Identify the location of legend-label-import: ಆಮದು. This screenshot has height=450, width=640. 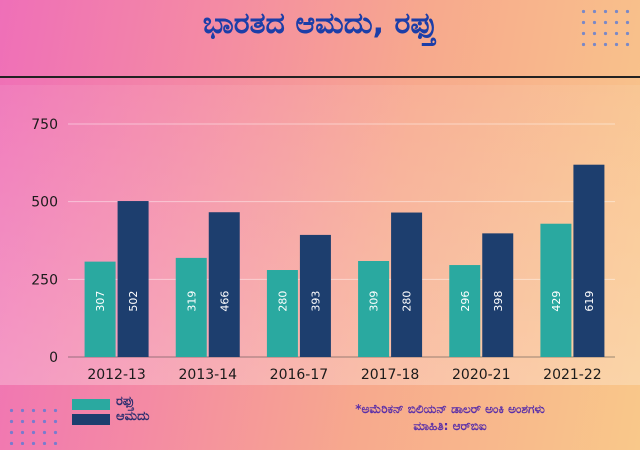
(133, 416).